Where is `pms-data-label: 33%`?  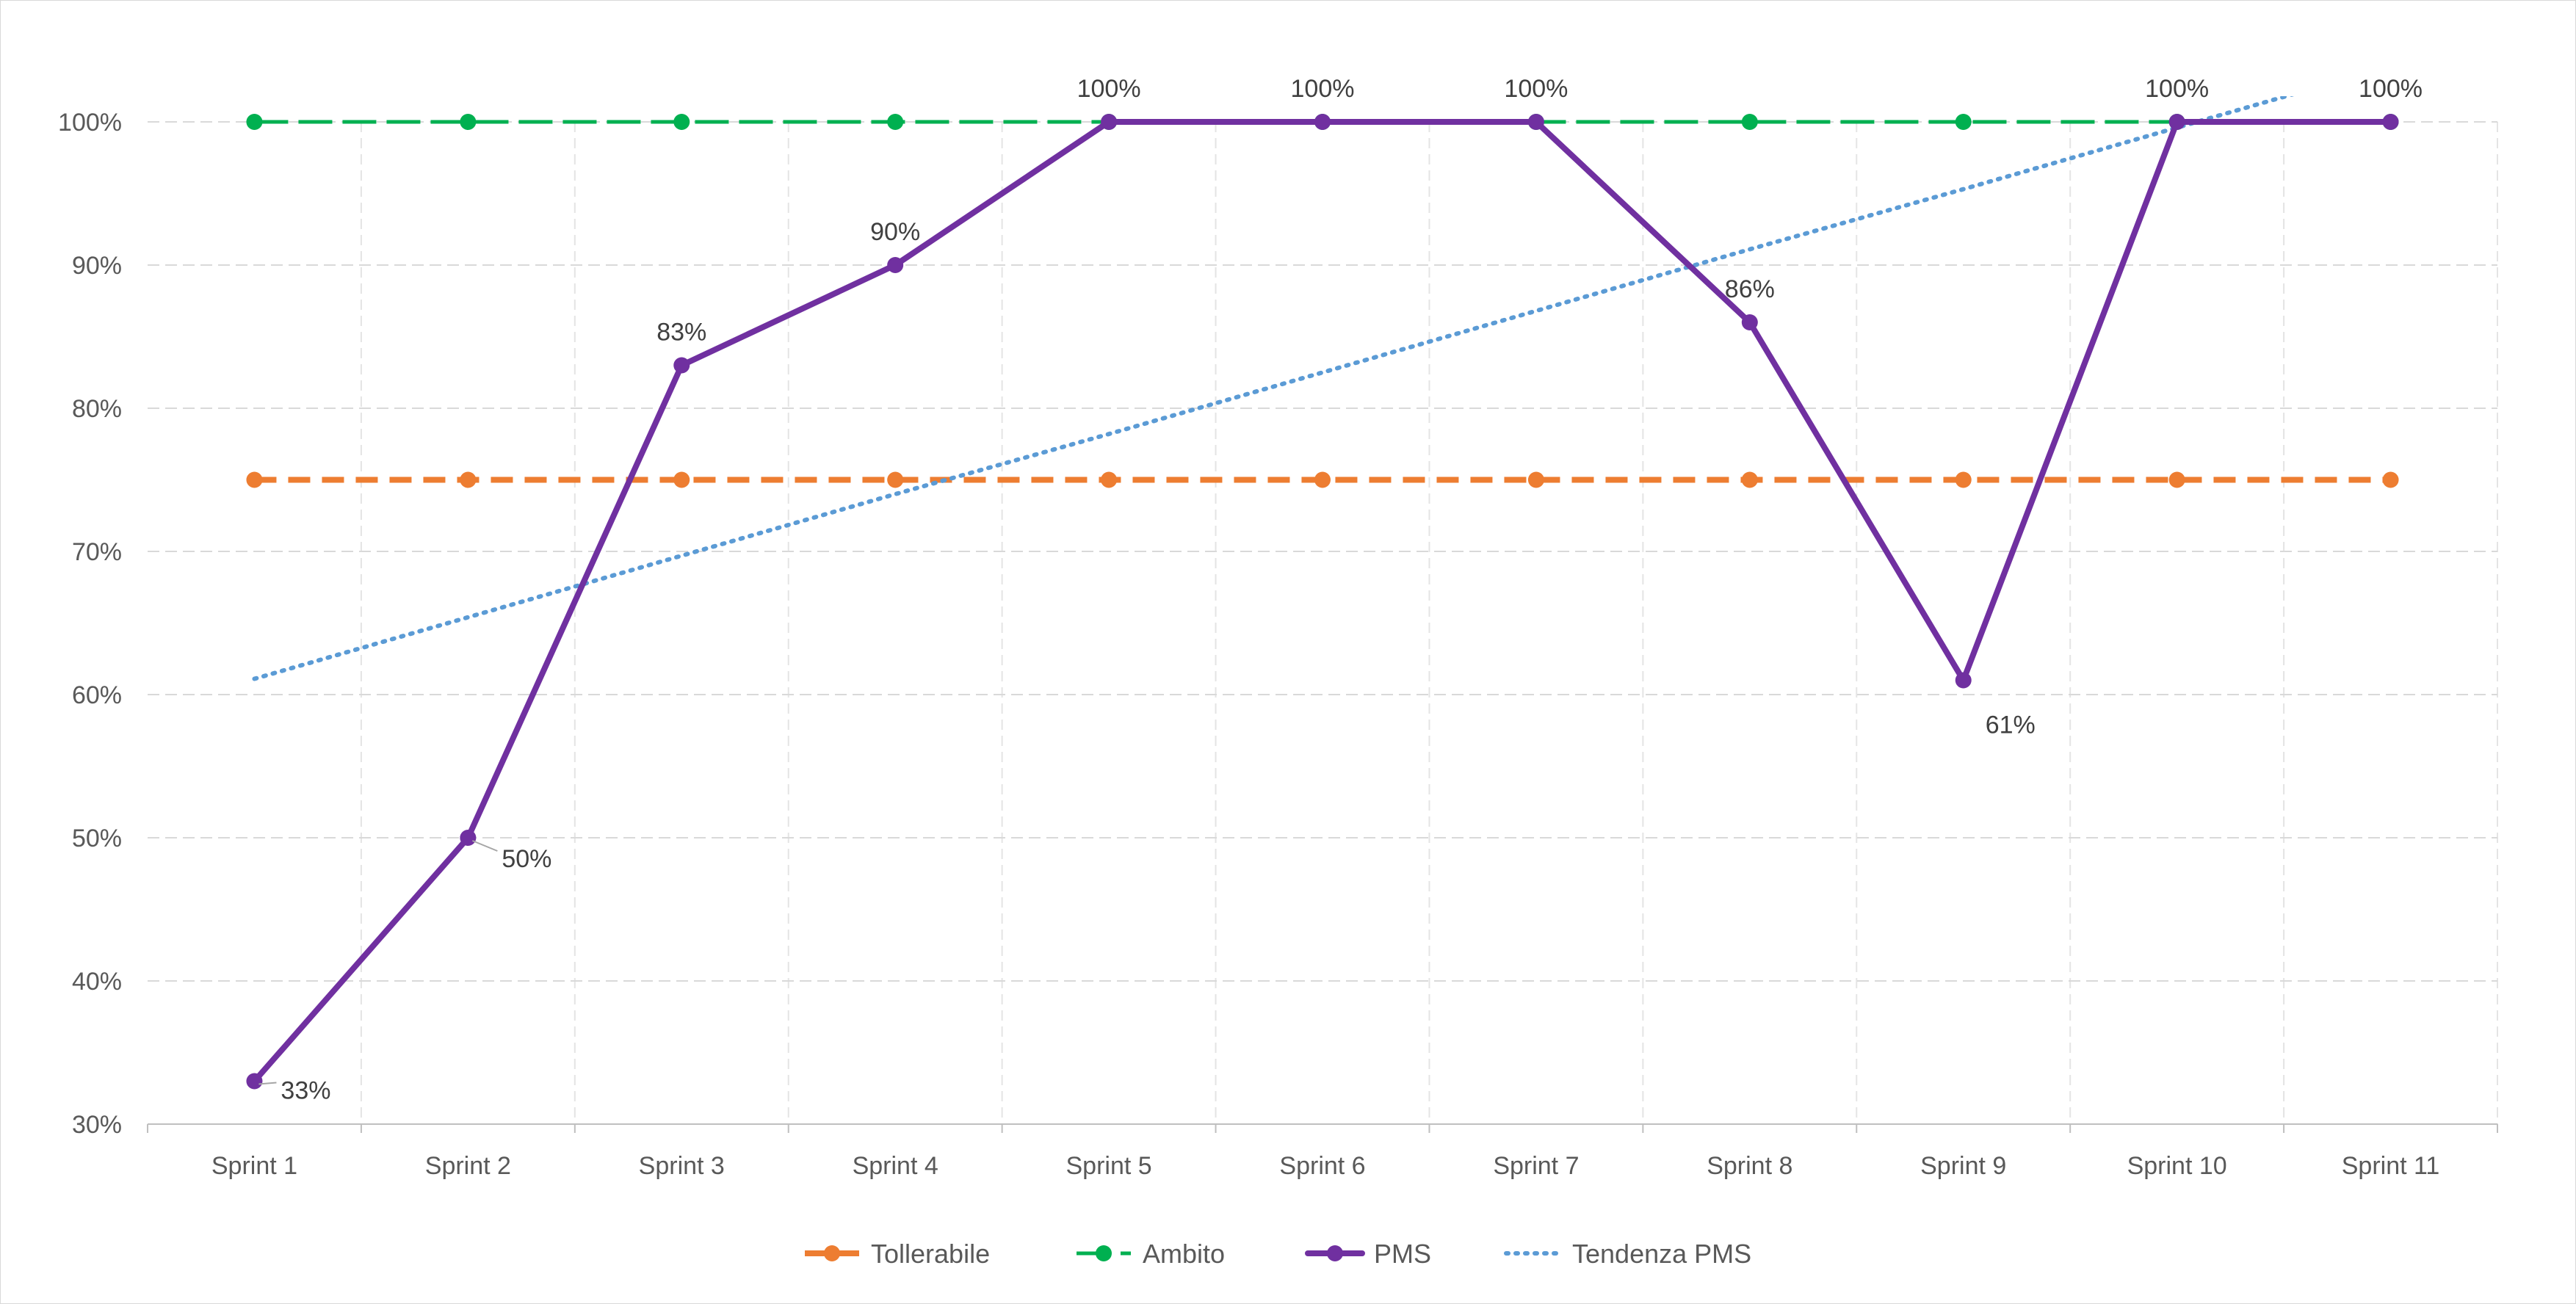 pms-data-label: 33% is located at coordinates (305, 1091).